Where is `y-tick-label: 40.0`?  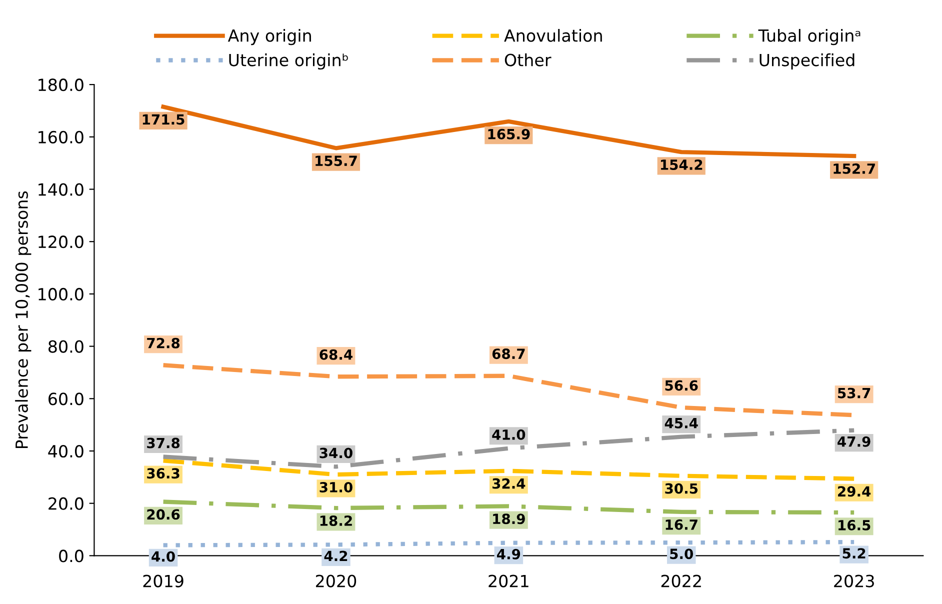
y-tick-label: 40.0 is located at coordinates (66, 451).